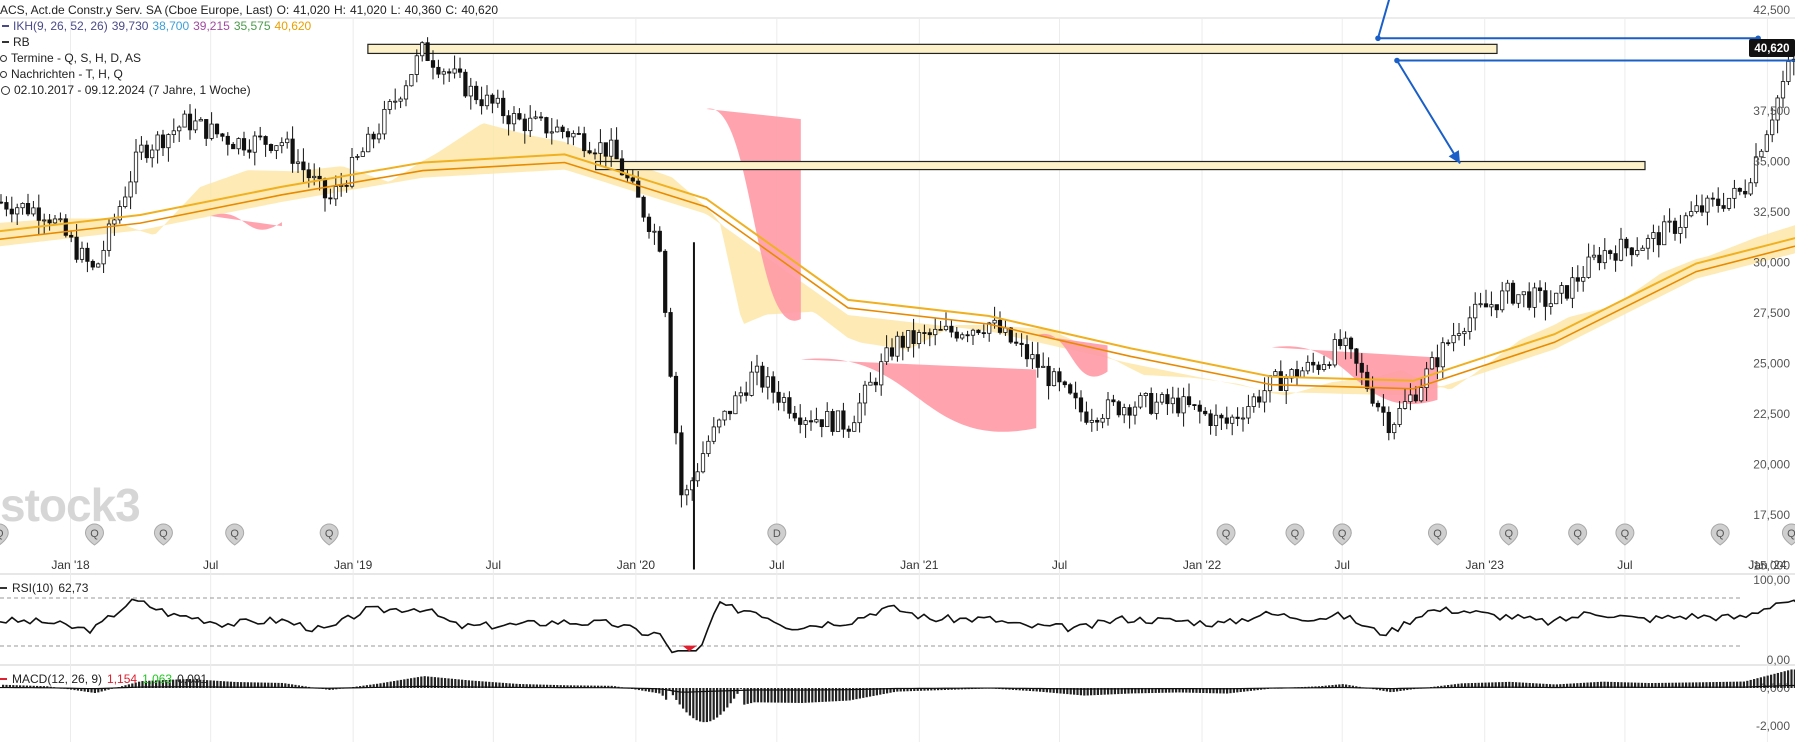 This screenshot has height=742, width=1795. I want to click on projection-arrows, so click(1585, 82).